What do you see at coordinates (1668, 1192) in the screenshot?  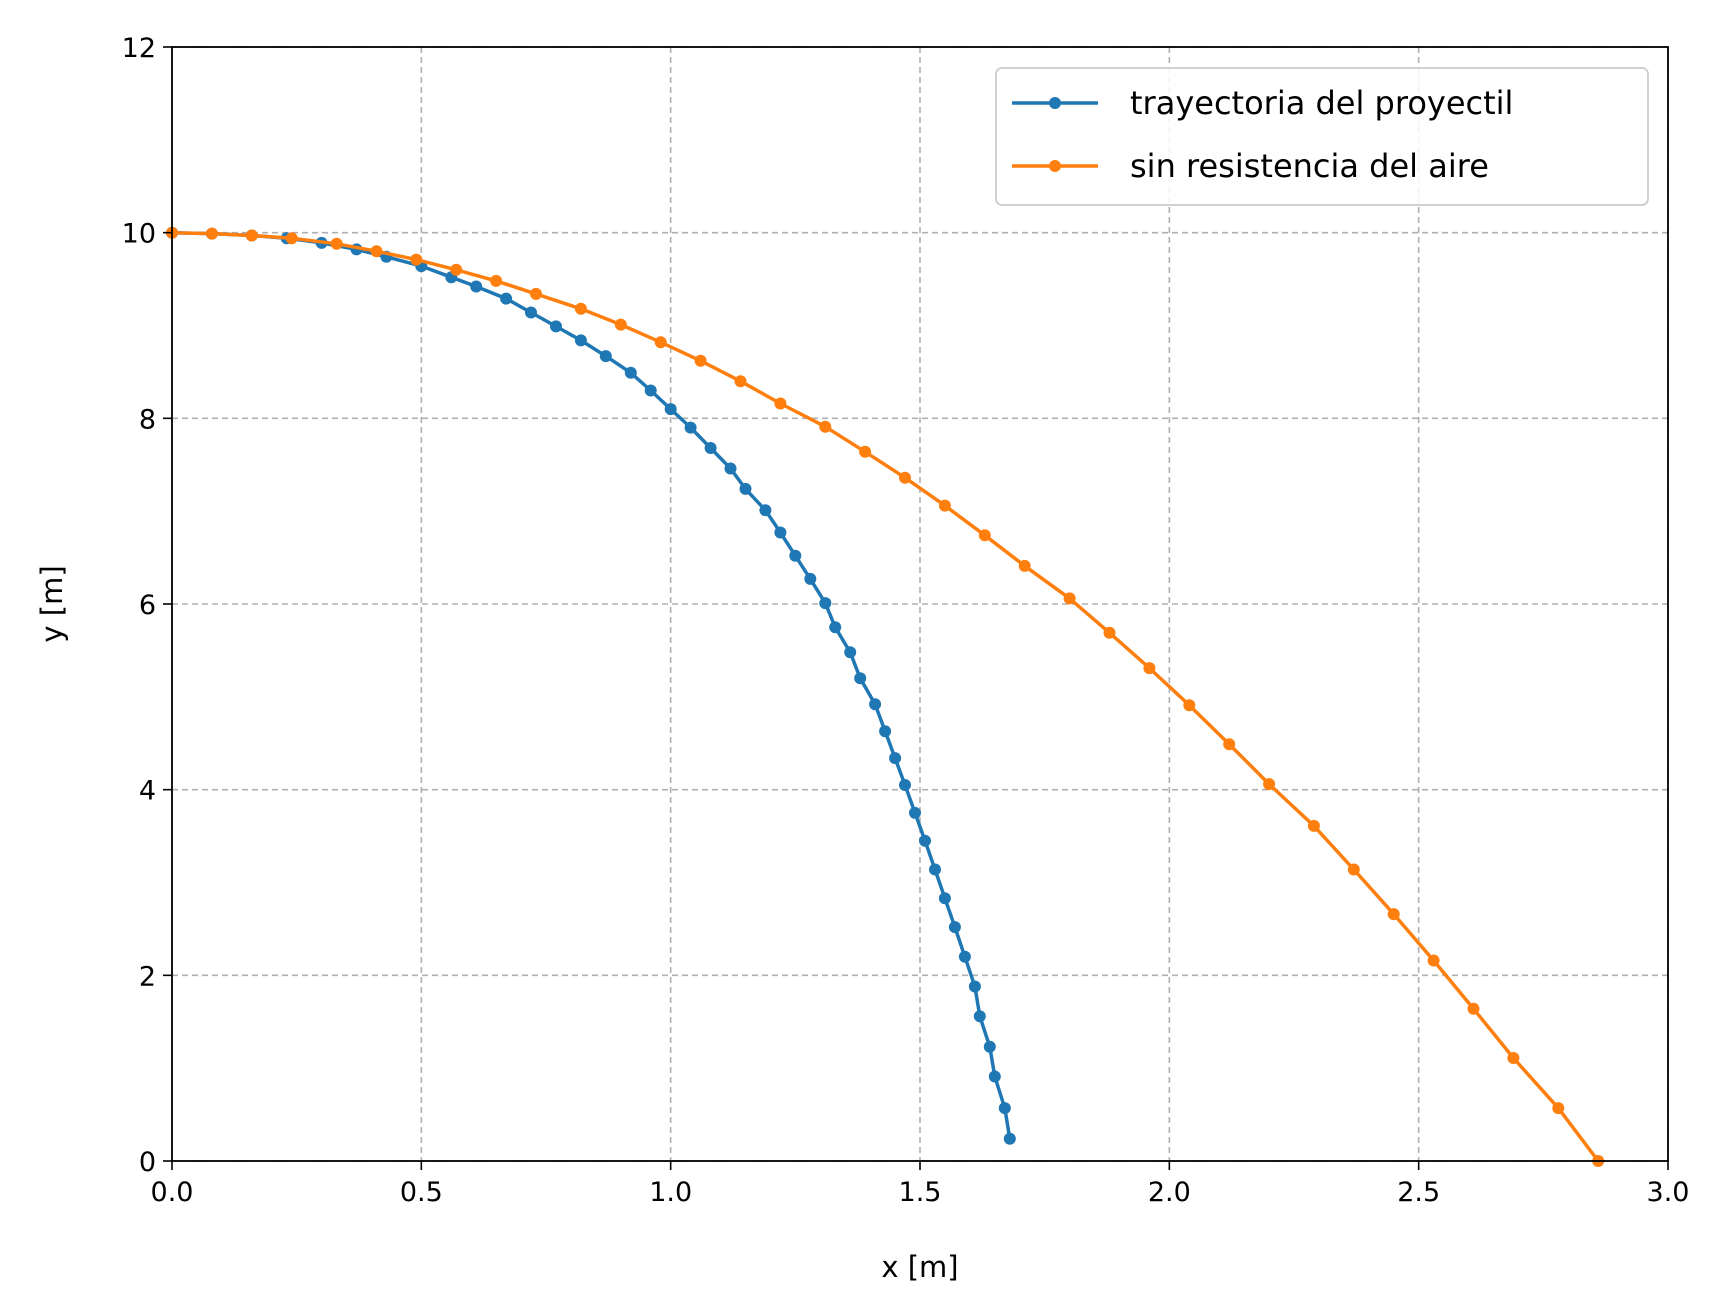 I see `x-tick-label: 3.0` at bounding box center [1668, 1192].